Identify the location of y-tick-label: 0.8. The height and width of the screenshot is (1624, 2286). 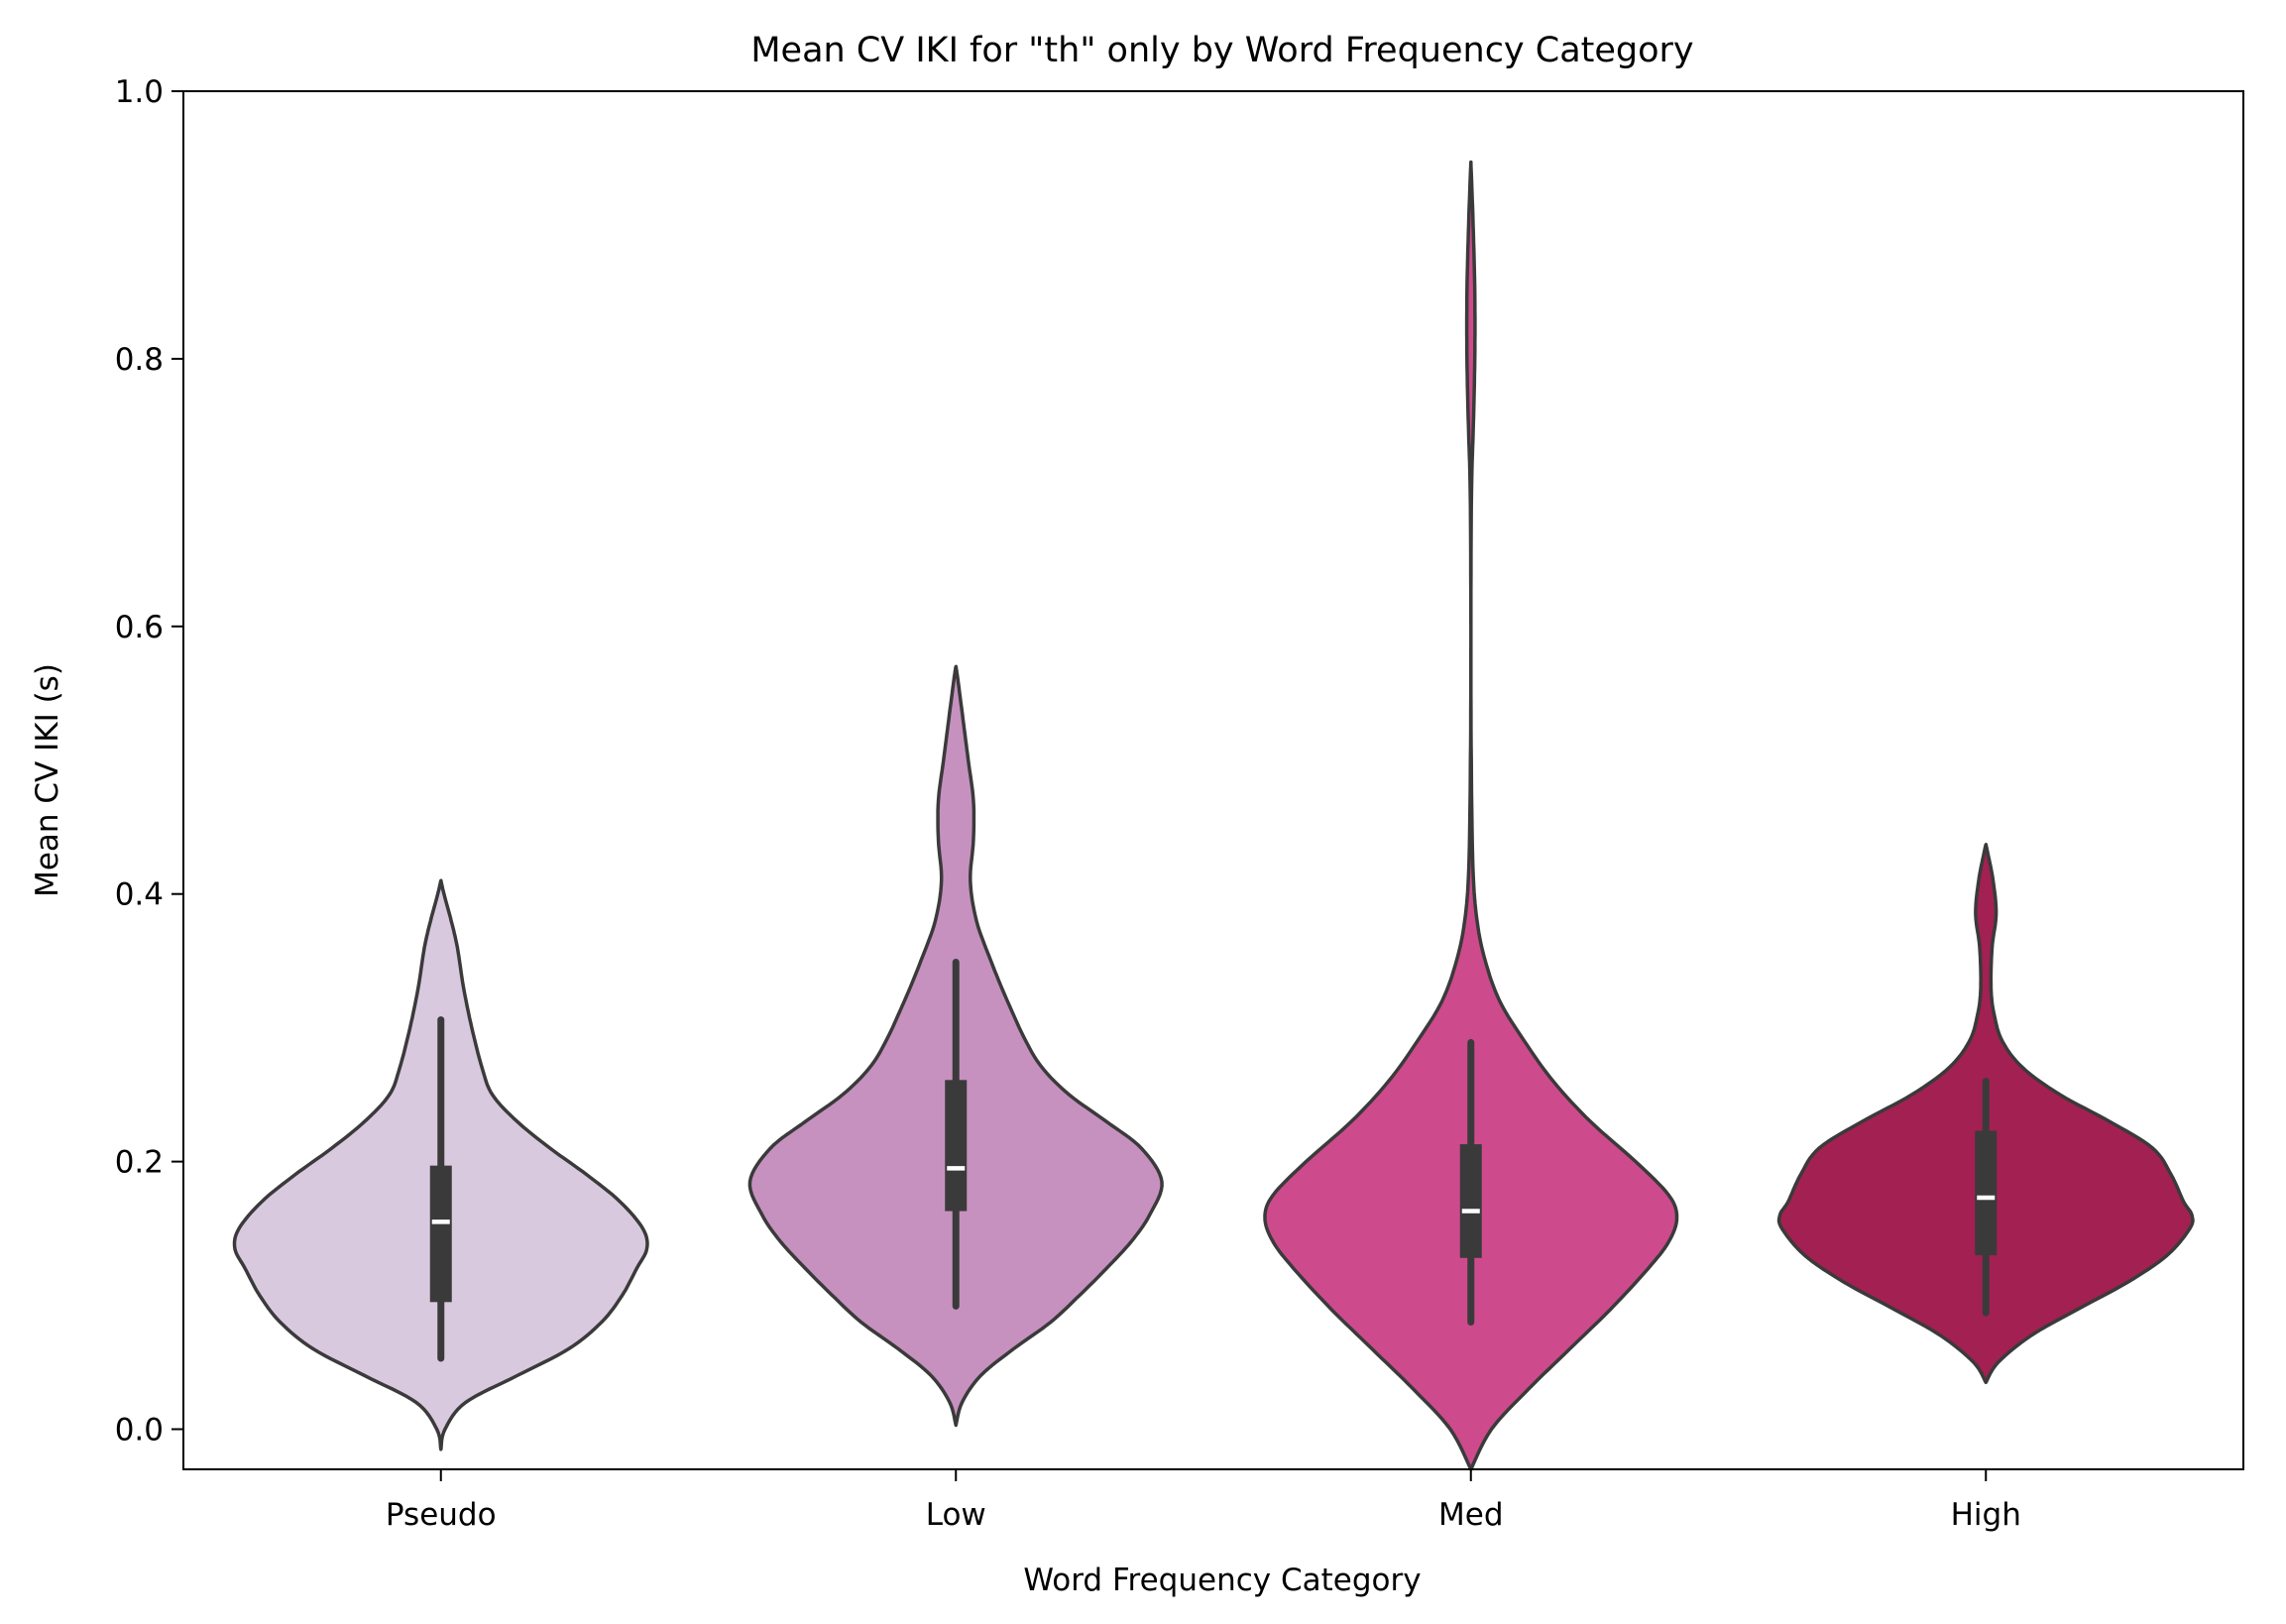
(139, 360).